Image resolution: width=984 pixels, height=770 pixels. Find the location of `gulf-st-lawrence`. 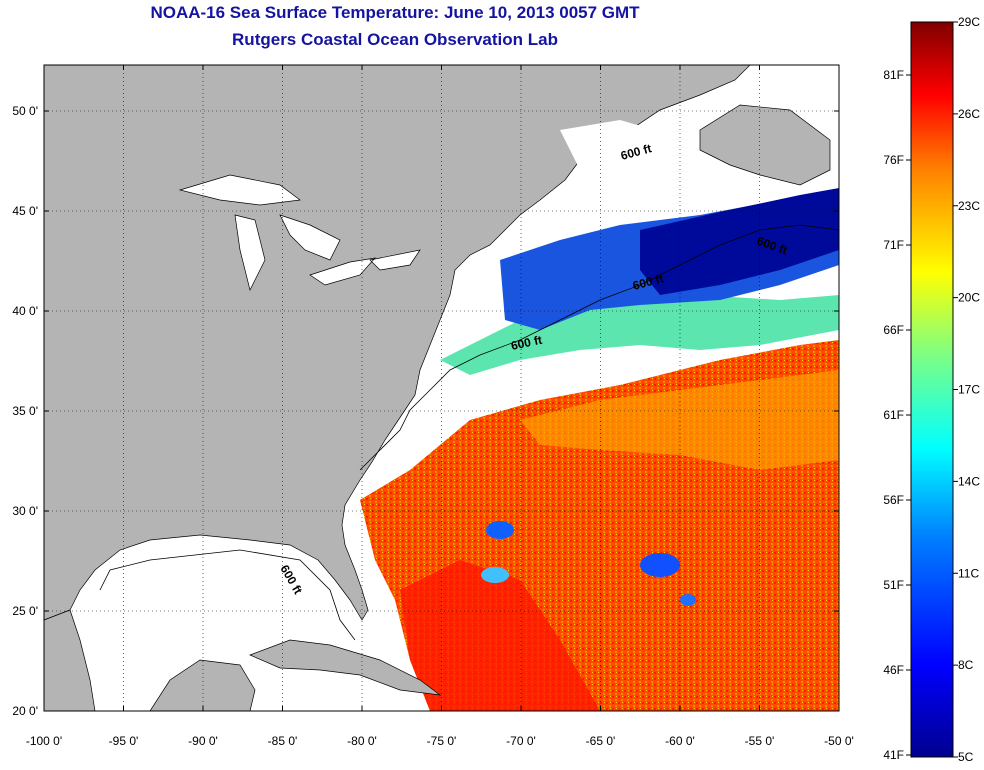

gulf-st-lawrence is located at coordinates (630, 160).